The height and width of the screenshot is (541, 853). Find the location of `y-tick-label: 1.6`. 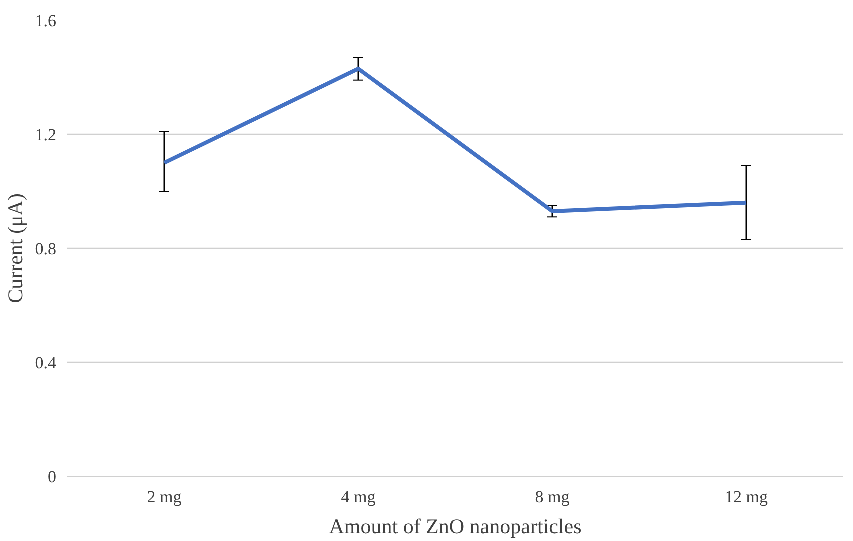

y-tick-label: 1.6 is located at coordinates (45, 21).